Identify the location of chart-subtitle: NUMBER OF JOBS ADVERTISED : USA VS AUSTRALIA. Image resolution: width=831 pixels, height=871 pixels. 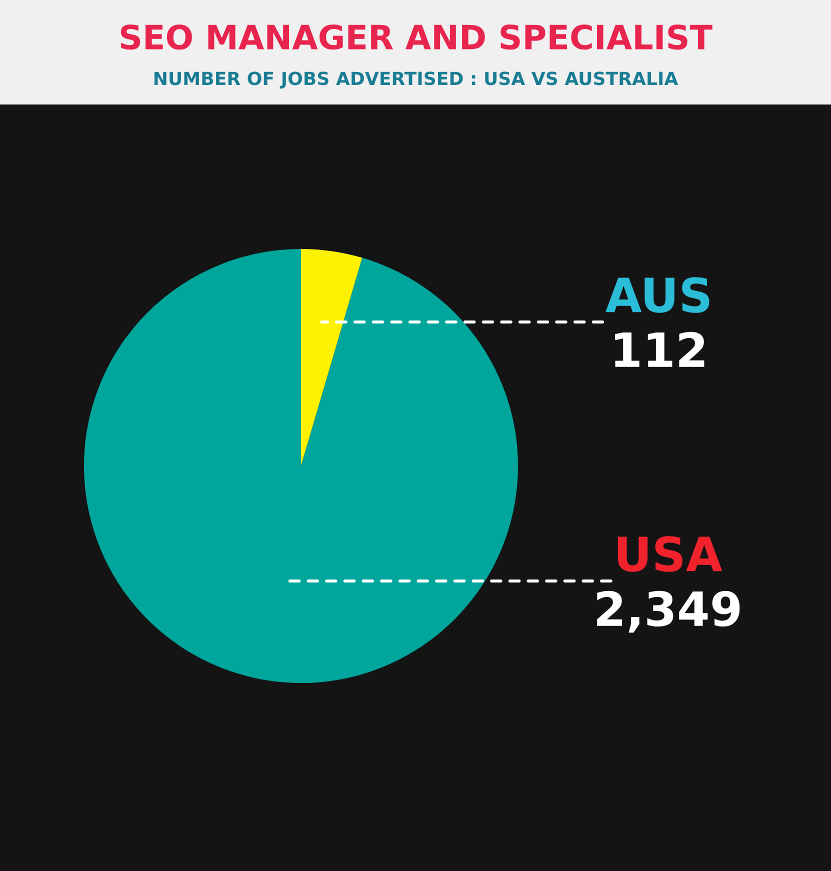
(416, 80).